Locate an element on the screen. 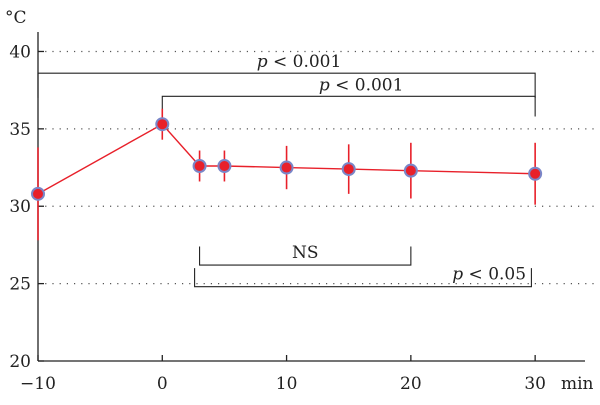 This screenshot has height=405, width=600. annotation-label-0: p < 0.001 is located at coordinates (299, 62).